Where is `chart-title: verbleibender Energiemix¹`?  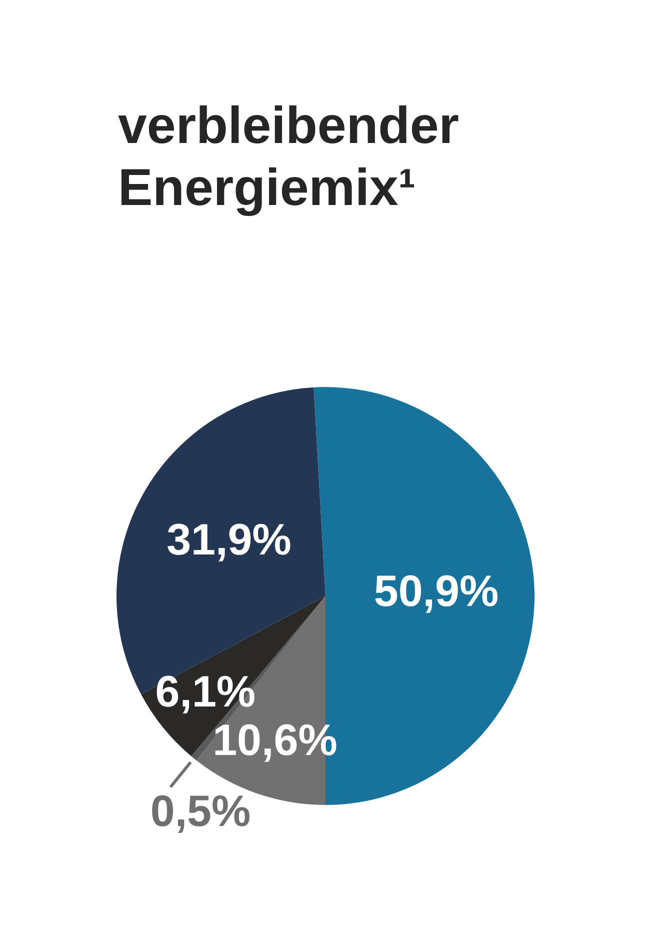
chart-title: verbleibender Energiemix¹ is located at coordinates (289, 157).